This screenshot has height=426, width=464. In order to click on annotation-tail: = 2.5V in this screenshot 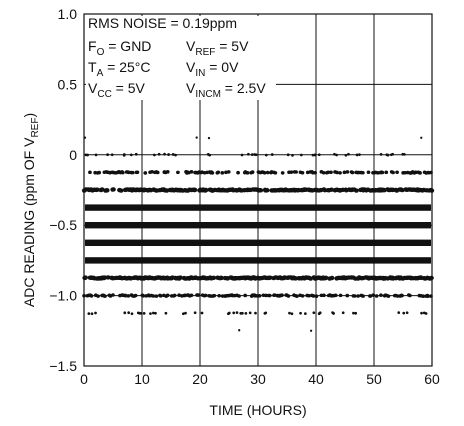, I will do `click(243, 88)`.